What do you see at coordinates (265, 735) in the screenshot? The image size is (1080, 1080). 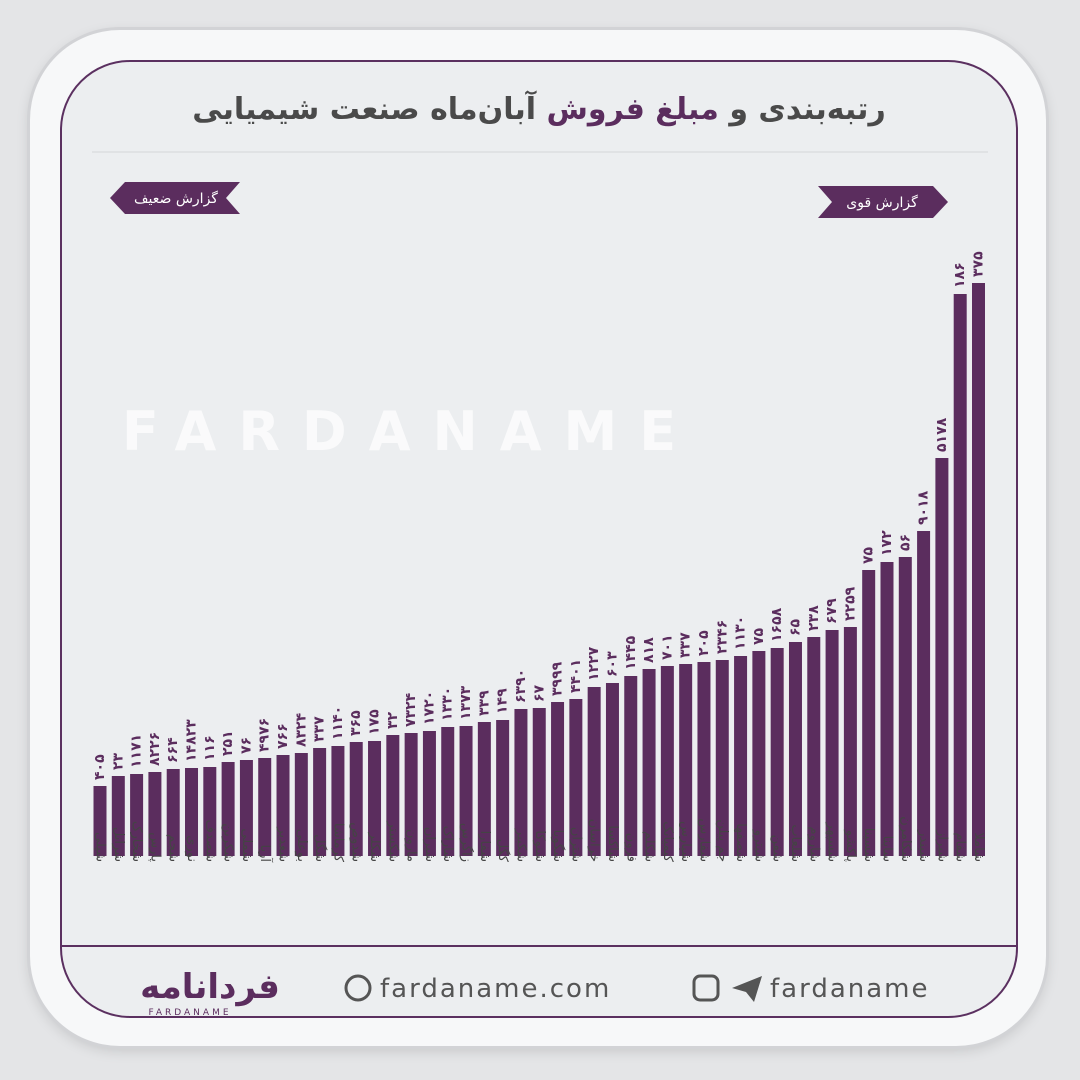 I see `bar-label: ۴۹۷۶` at bounding box center [265, 735].